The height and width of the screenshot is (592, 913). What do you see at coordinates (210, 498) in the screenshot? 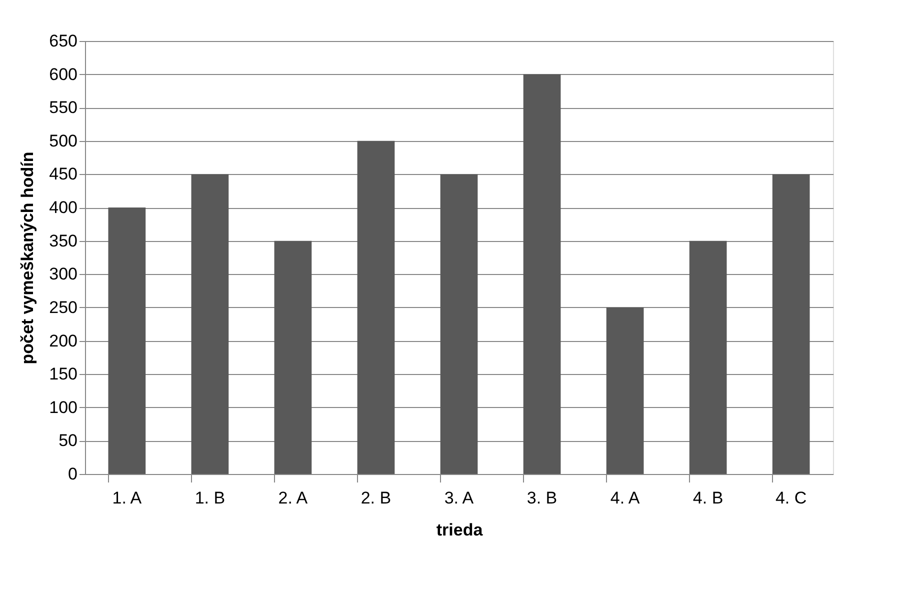
I see `x-tick-label: 1. B` at bounding box center [210, 498].